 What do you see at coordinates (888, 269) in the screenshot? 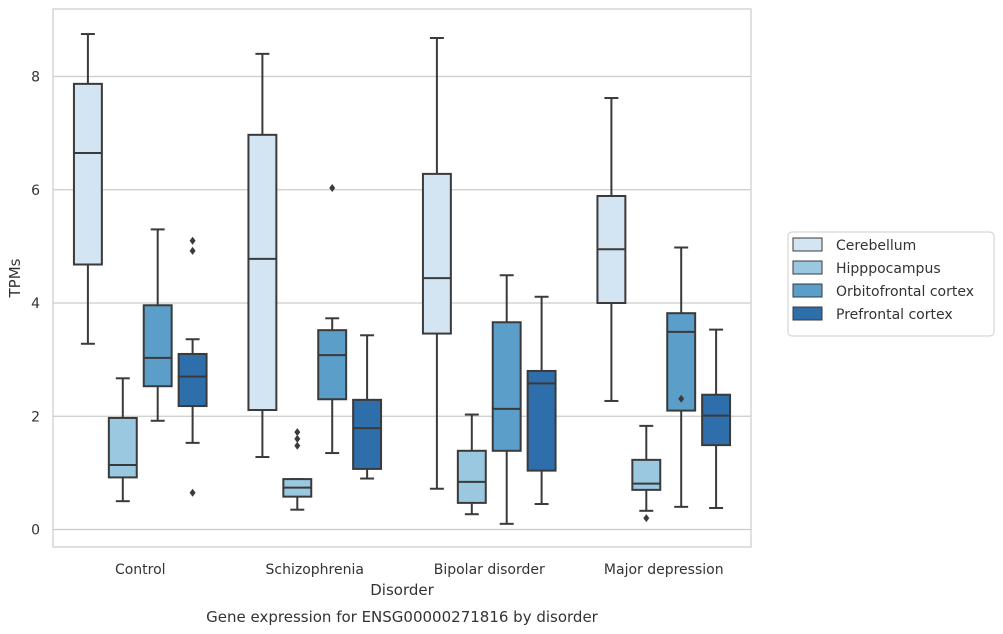
I see `legend-label-1: Hipppocampus` at bounding box center [888, 269].